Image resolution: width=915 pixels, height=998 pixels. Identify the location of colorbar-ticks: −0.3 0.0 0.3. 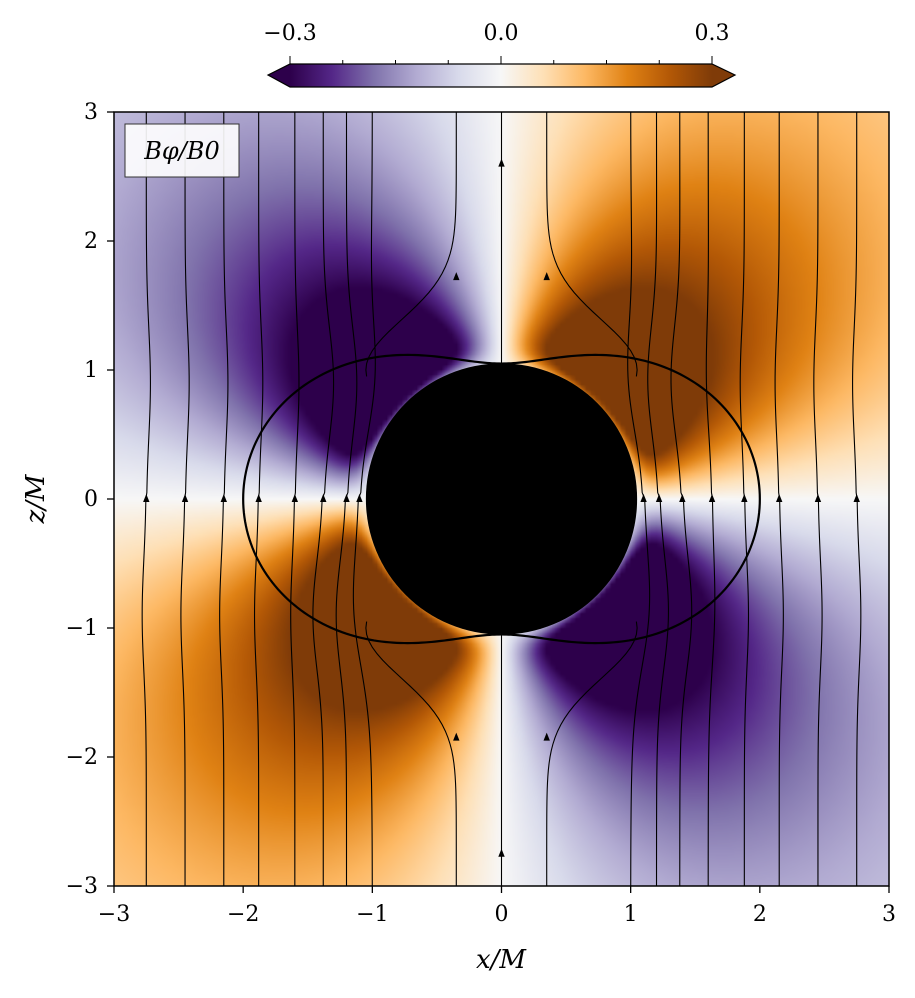
(496, 42).